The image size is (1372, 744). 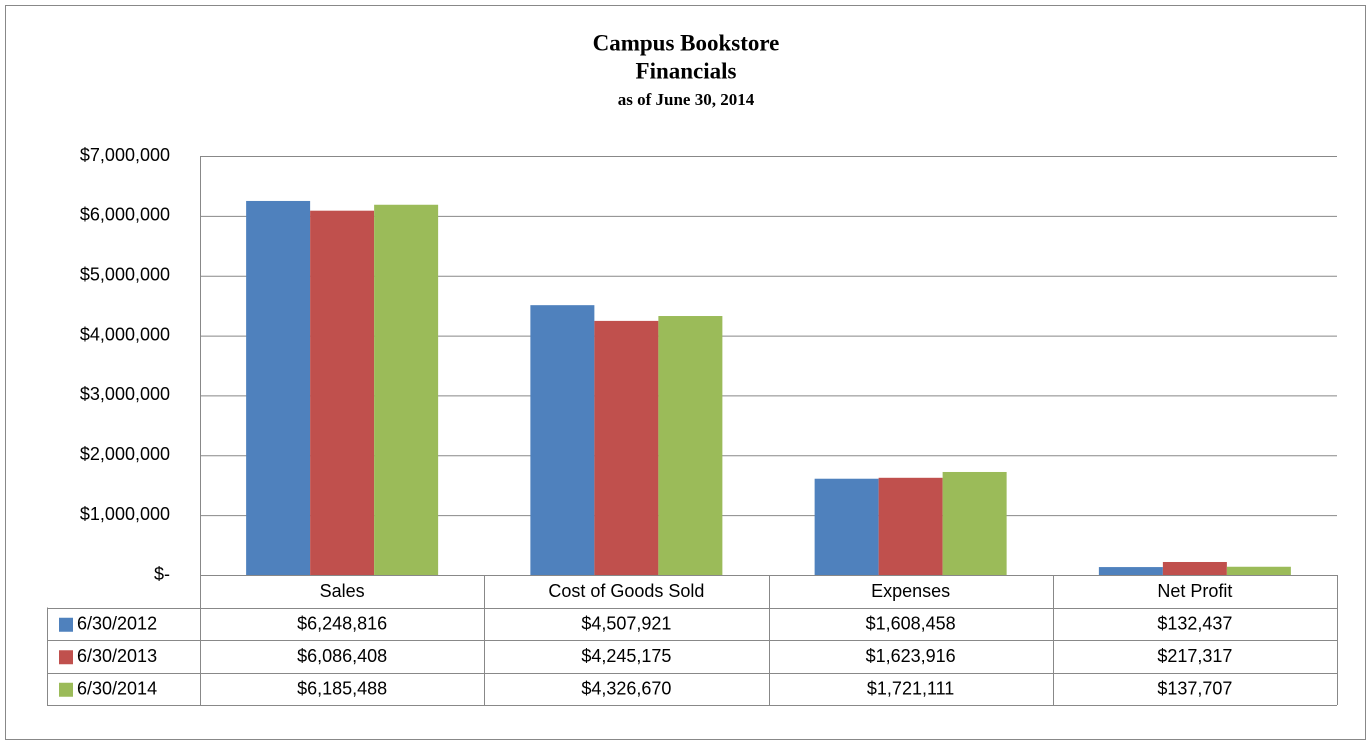 What do you see at coordinates (117, 656) in the screenshot?
I see `legend-label: 6/30/2013` at bounding box center [117, 656].